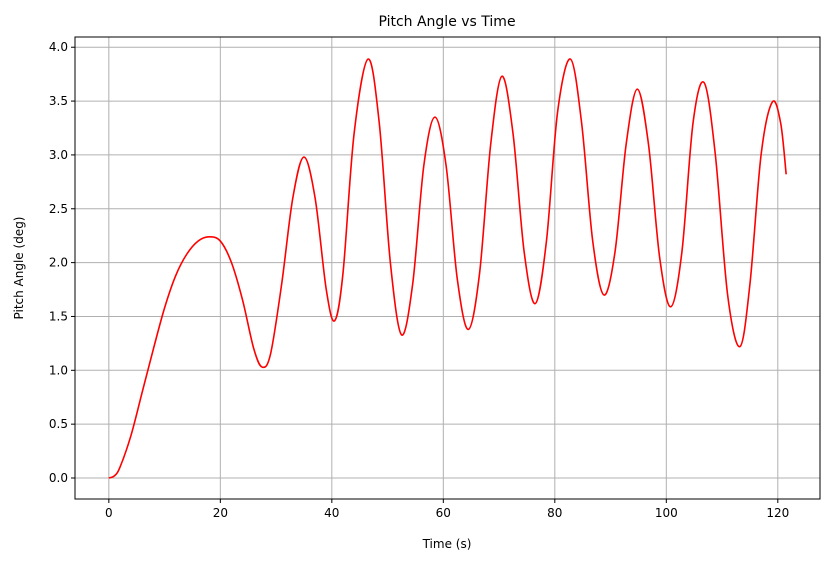 This screenshot has width=830, height=565. I want to click on x-tick-label: 120, so click(777, 513).